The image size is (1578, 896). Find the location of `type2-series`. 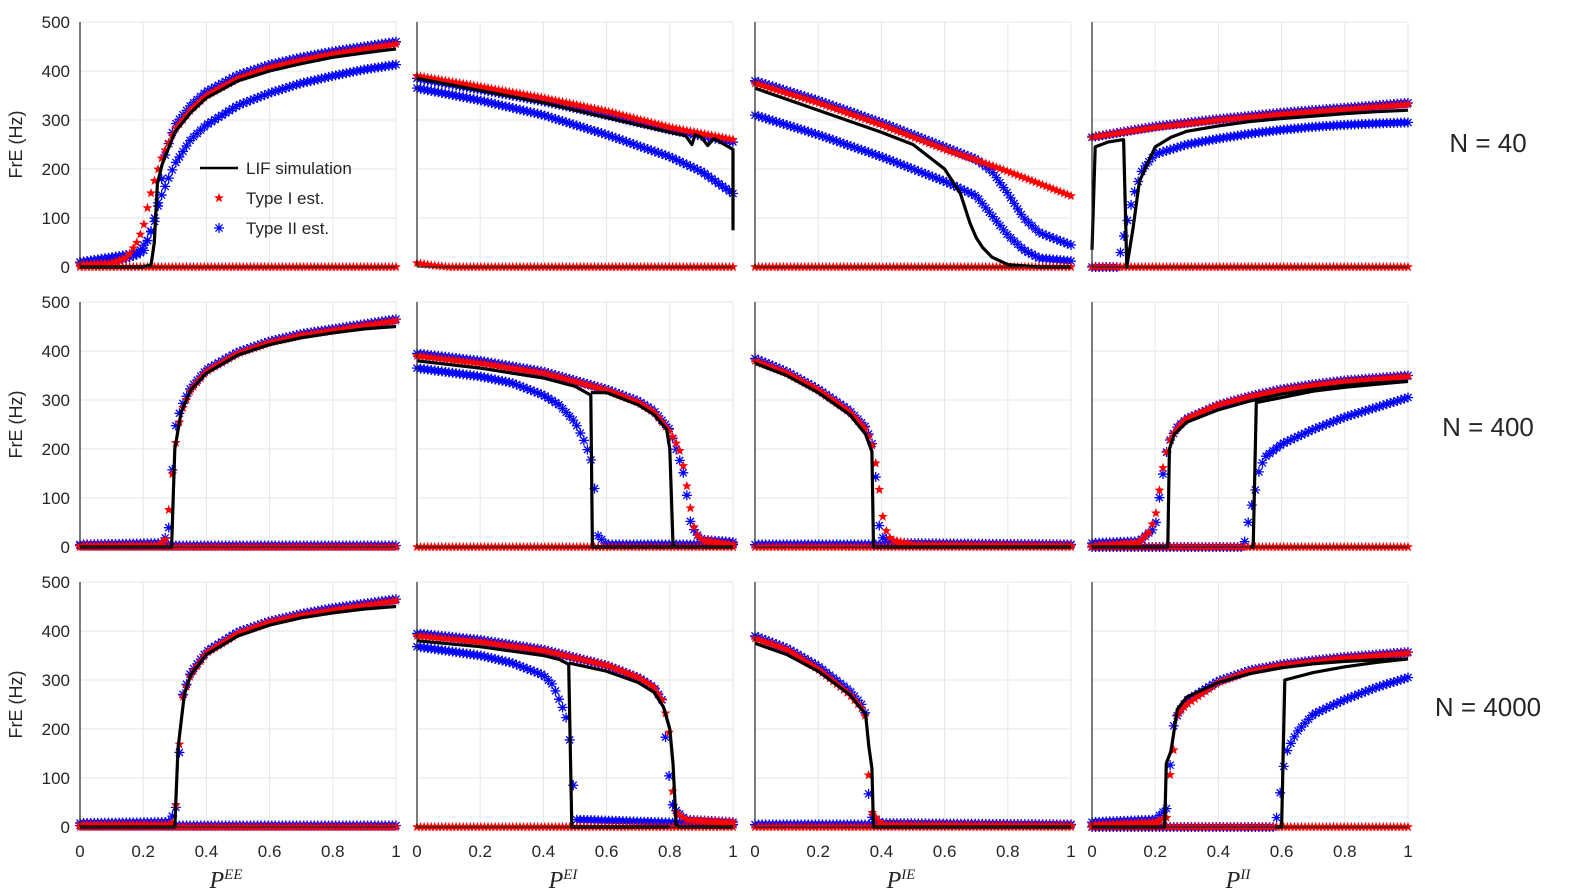

type2-series is located at coordinates (575, 141).